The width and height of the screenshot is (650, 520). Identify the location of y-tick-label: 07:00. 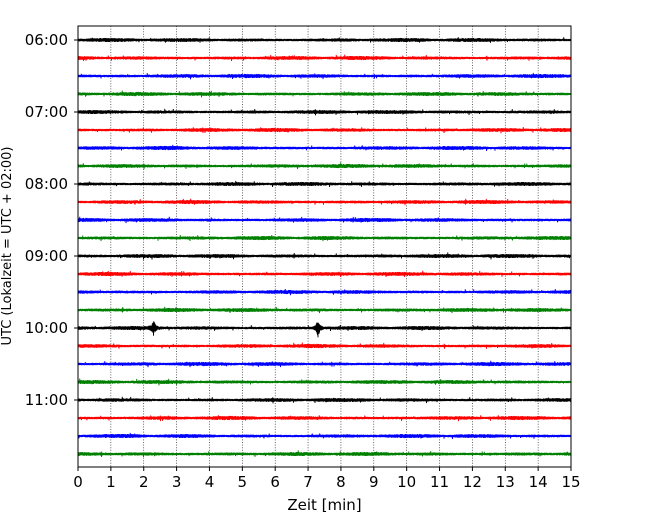
(46, 112).